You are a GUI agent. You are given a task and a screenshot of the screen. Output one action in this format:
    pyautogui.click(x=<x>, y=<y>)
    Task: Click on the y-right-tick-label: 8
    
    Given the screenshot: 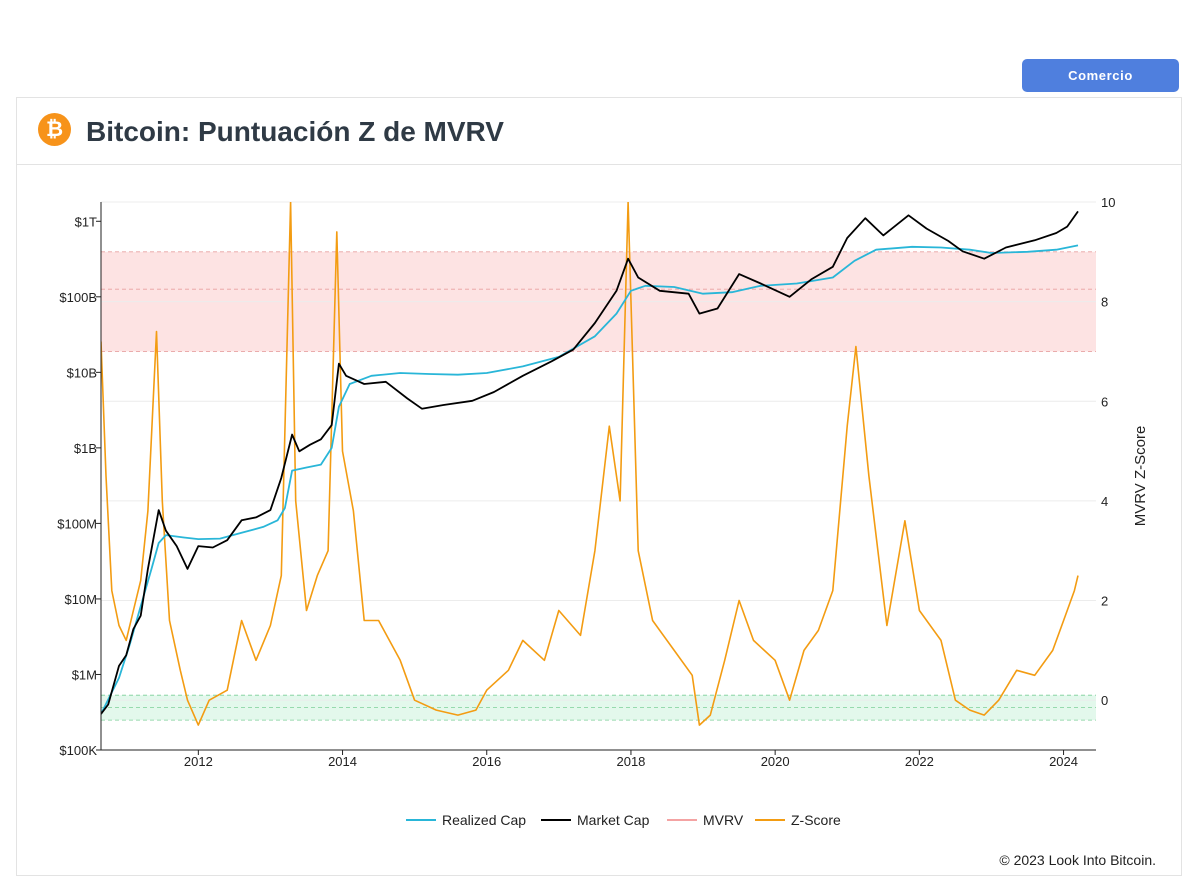 What is the action you would take?
    pyautogui.click(x=1104, y=302)
    